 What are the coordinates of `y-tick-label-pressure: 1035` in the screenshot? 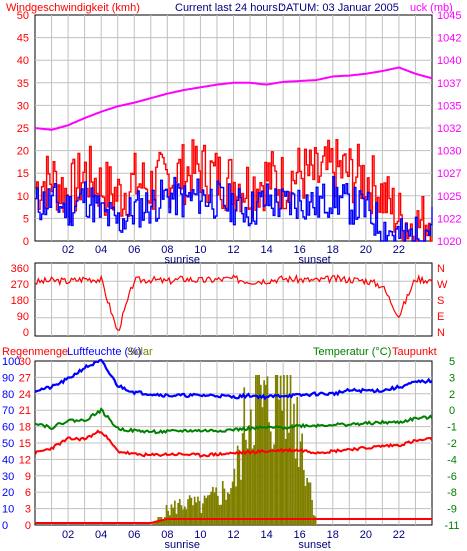 It's located at (449, 106).